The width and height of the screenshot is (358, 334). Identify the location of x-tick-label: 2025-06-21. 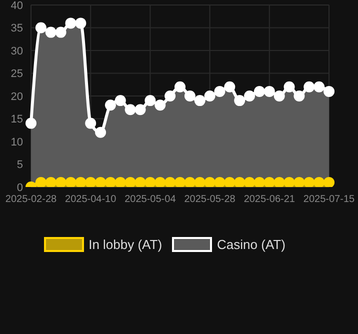
(270, 200).